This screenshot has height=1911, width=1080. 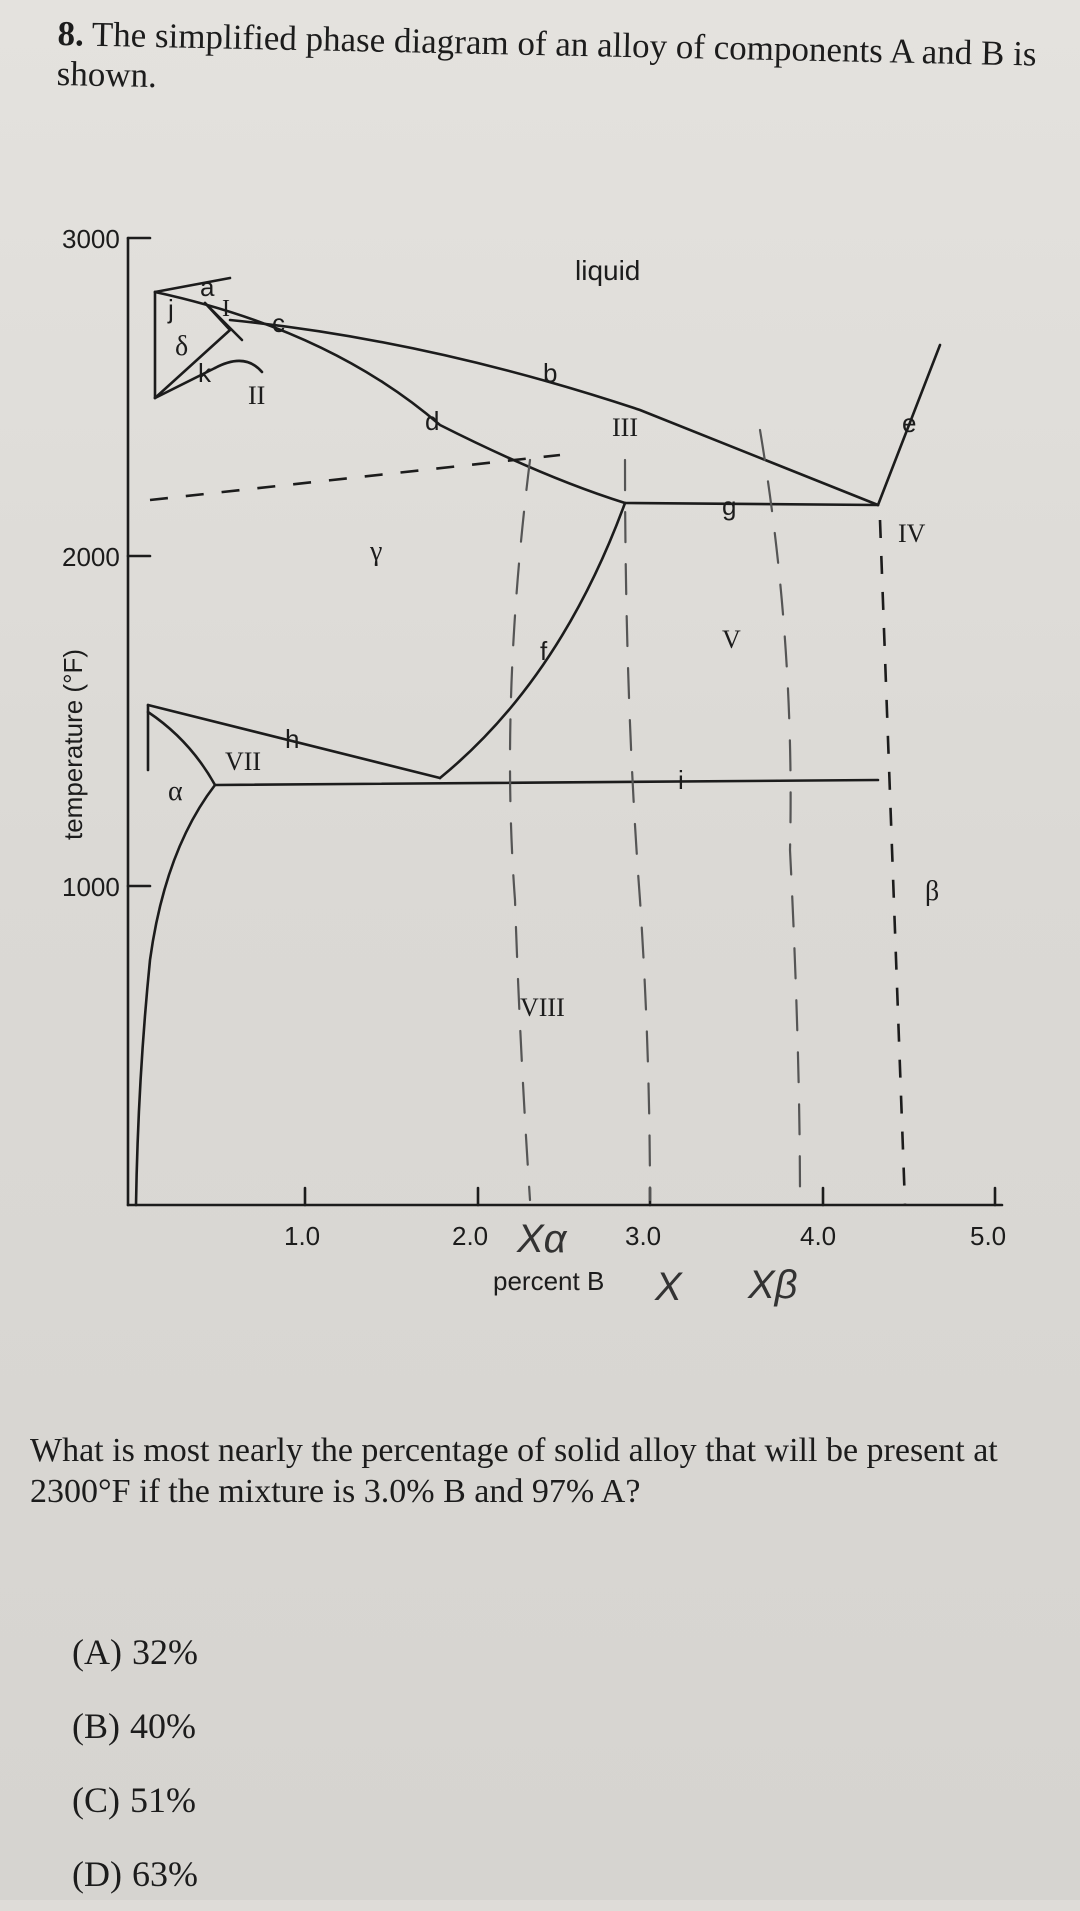 What do you see at coordinates (175, 791) in the screenshot?
I see `alpha-label: α` at bounding box center [175, 791].